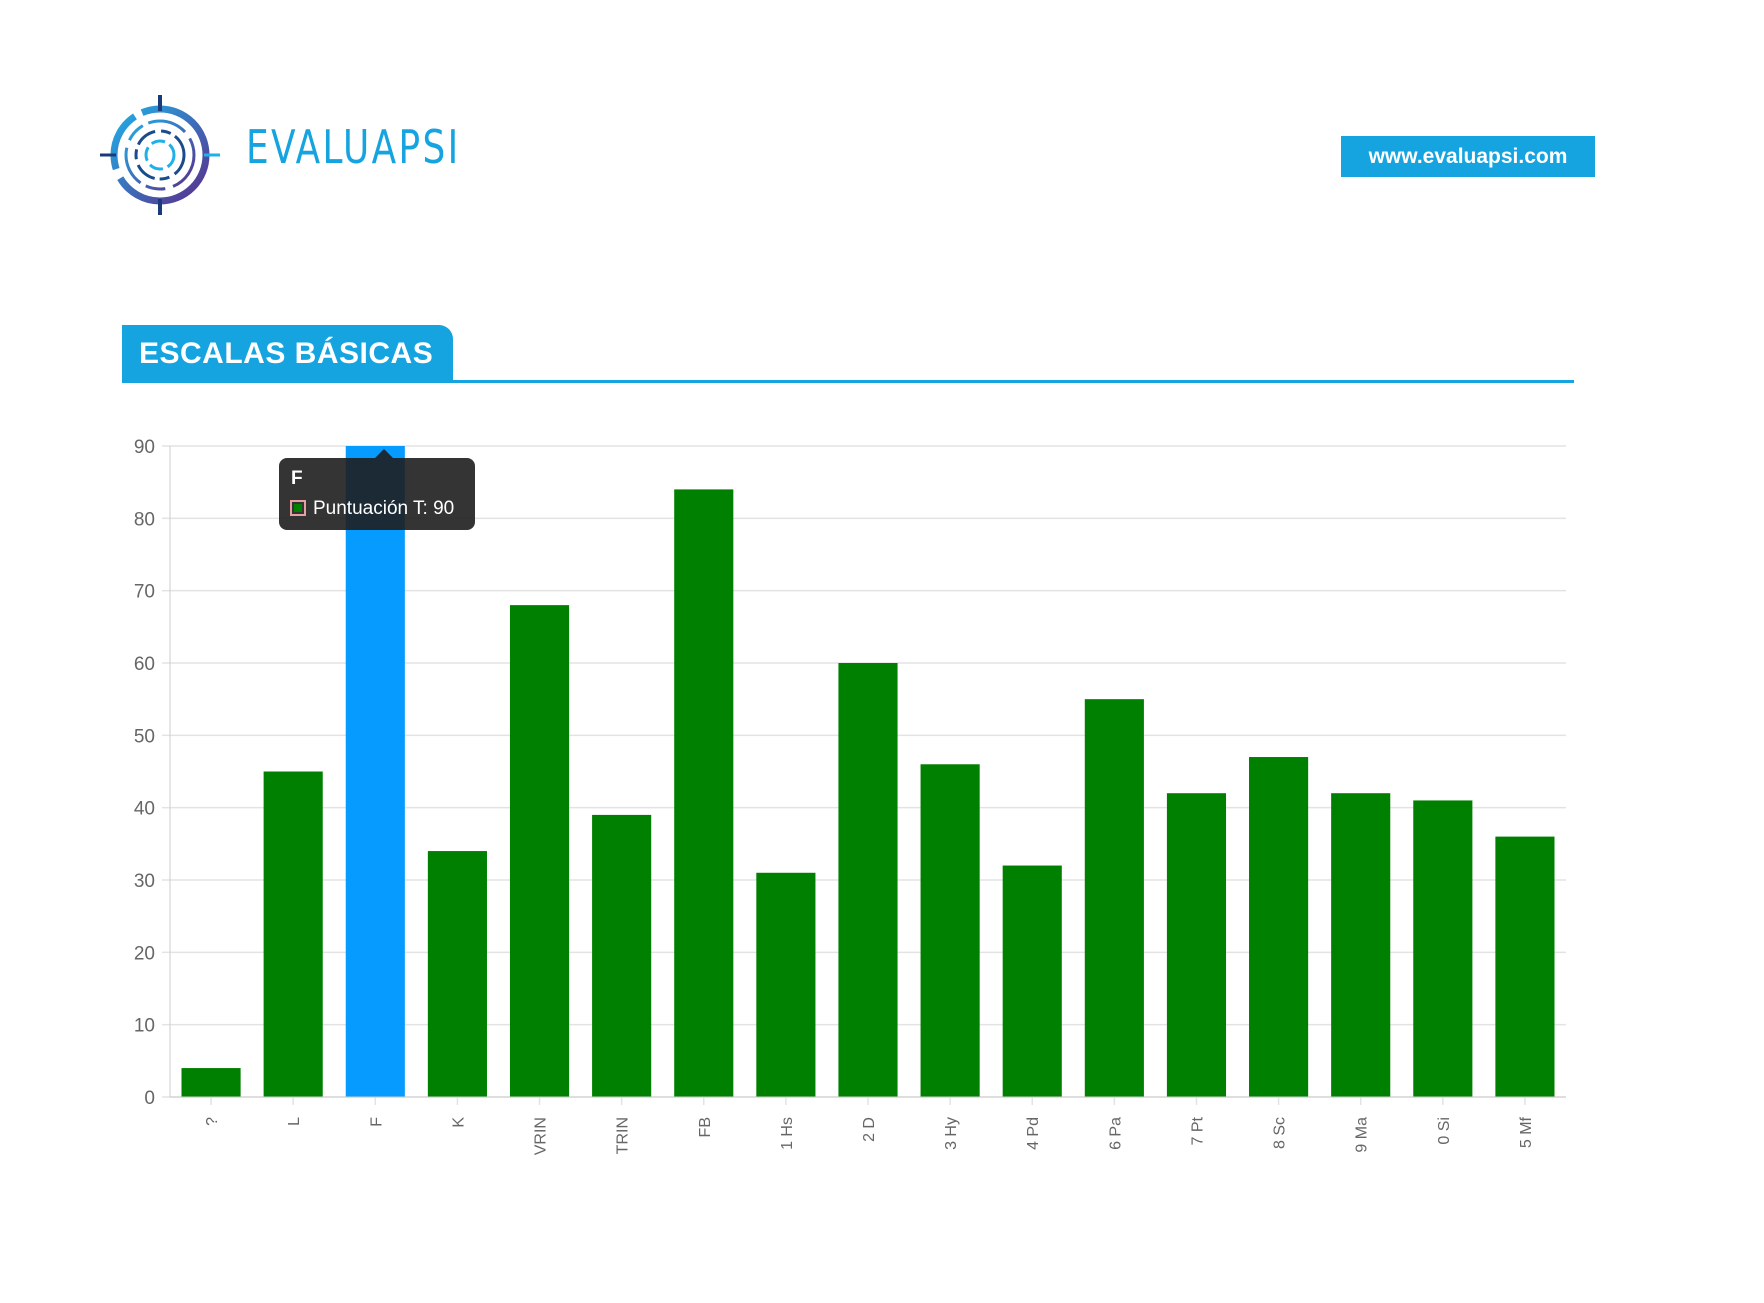 The width and height of the screenshot is (1764, 1303). I want to click on x-tick-label: FB, so click(705, 1127).